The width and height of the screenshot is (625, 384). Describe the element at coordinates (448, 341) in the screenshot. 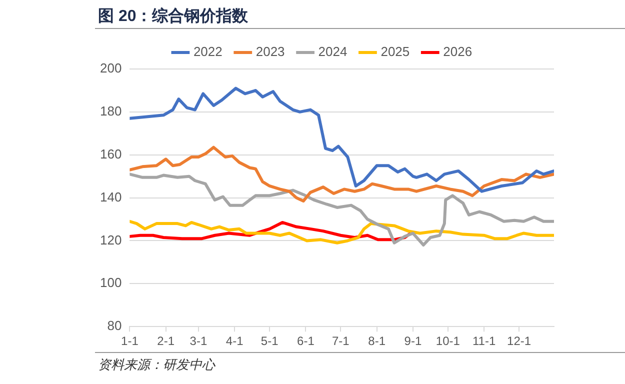

I see `x-tick-label: 10-1` at that location.